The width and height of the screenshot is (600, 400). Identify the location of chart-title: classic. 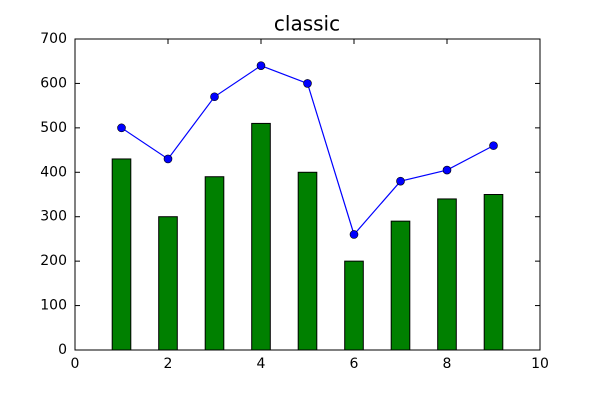
(307, 24).